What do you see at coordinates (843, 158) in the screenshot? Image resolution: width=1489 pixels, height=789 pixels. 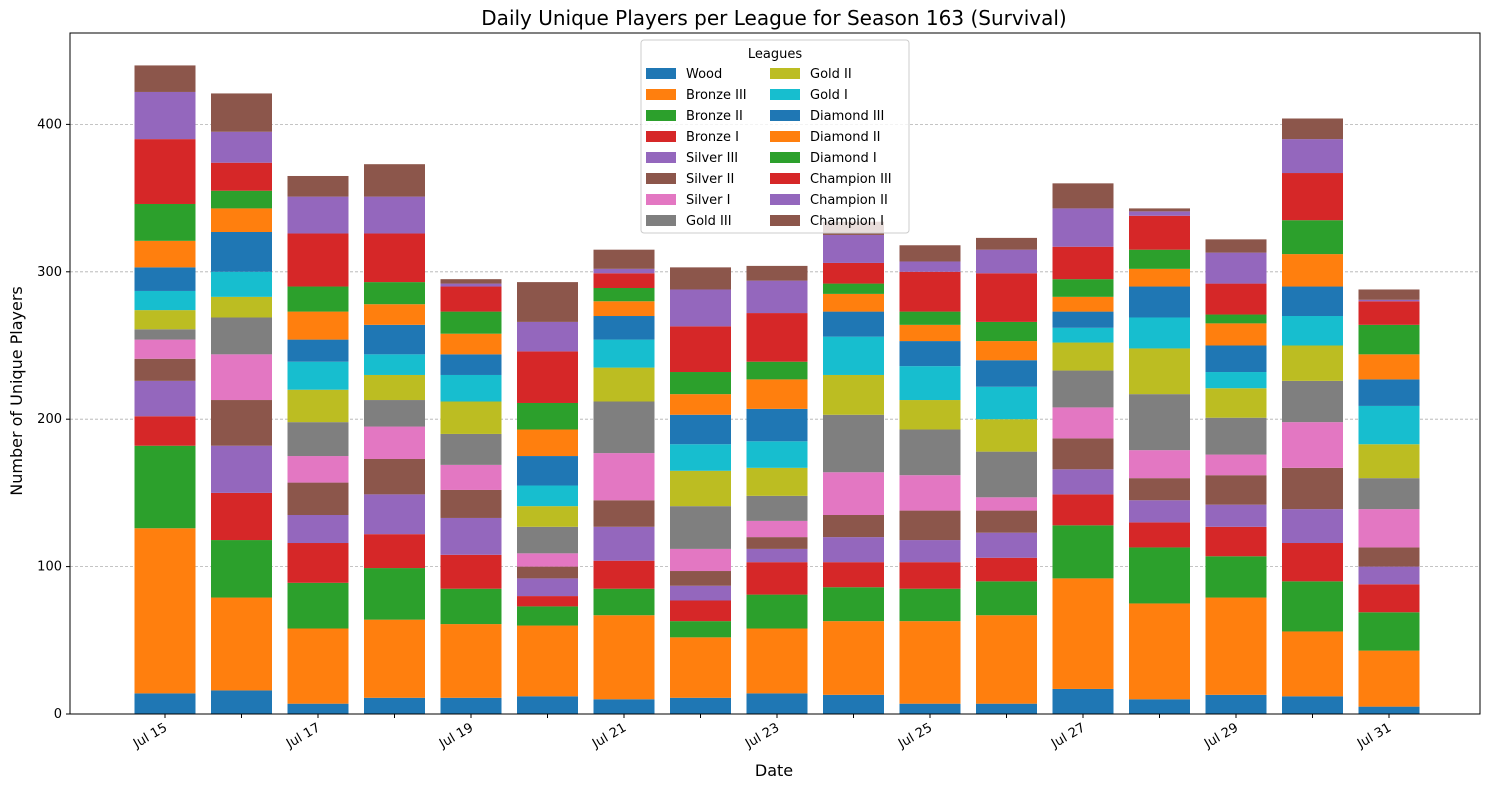 I see `legend-label: Diamond I` at bounding box center [843, 158].